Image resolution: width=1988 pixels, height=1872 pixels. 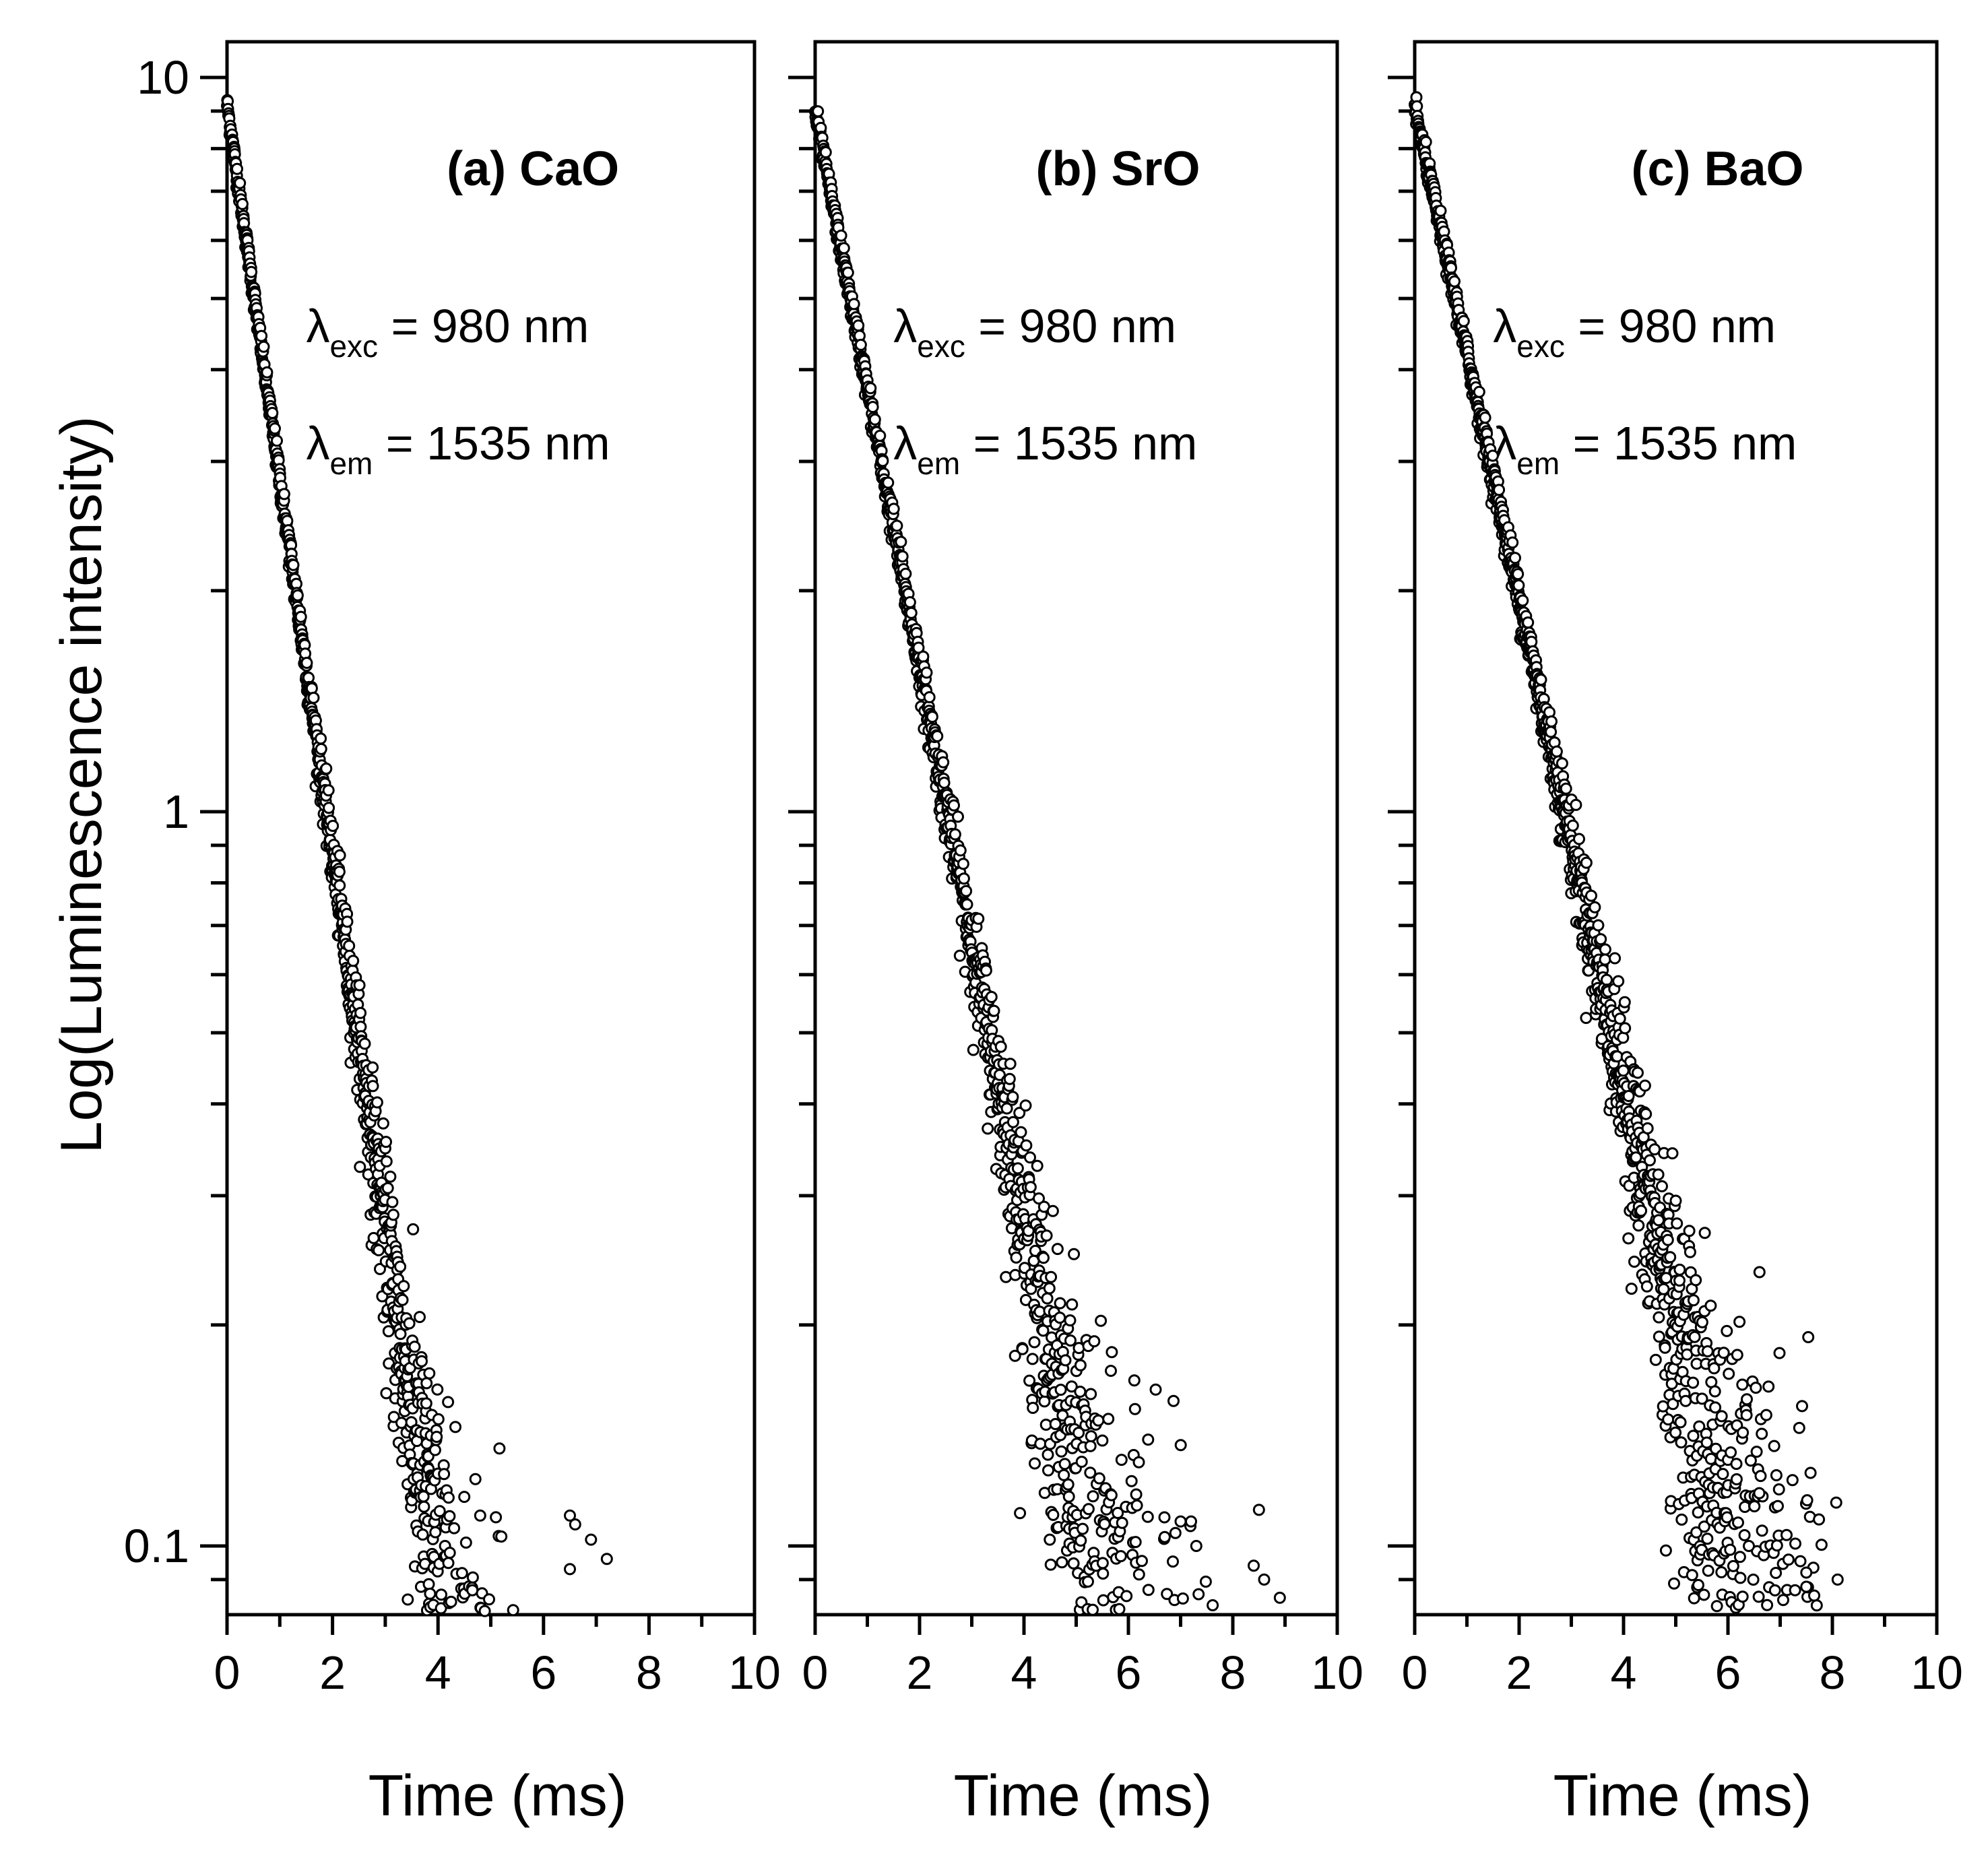 What do you see at coordinates (156, 1546) in the screenshot?
I see `y-tick-label: 0.1` at bounding box center [156, 1546].